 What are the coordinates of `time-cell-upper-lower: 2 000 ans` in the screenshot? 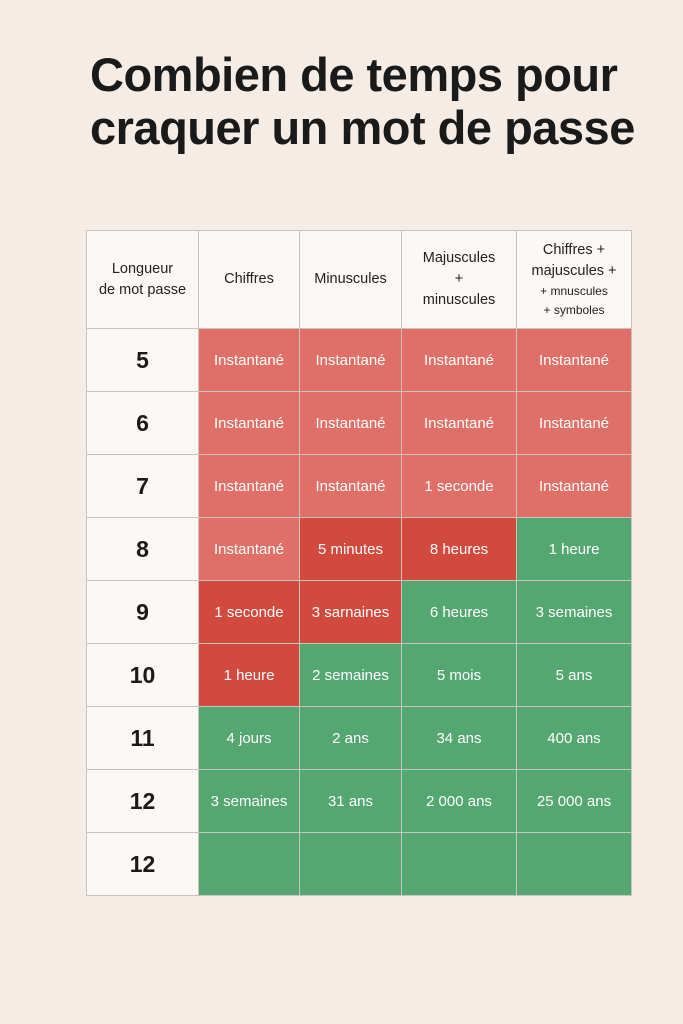 It's located at (459, 801).